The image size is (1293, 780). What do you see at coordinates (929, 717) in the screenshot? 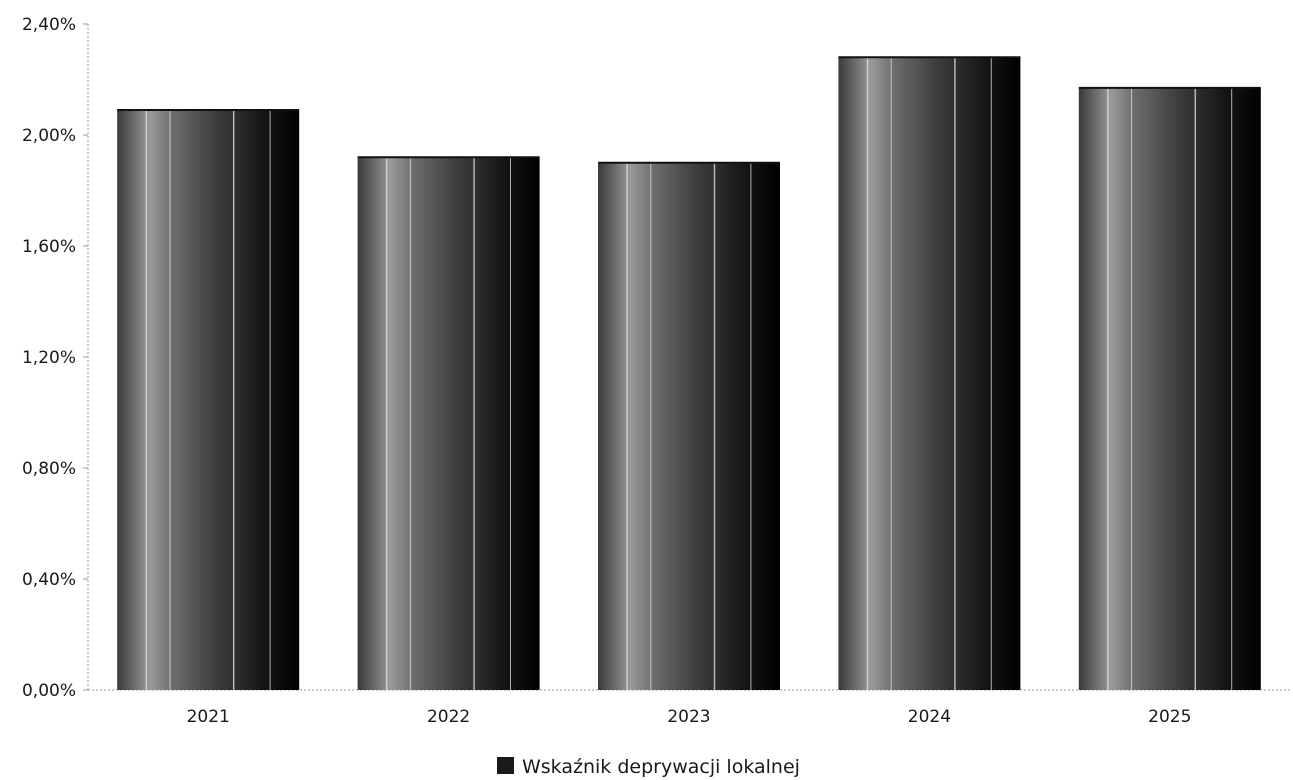
I see `x-tick-label: 2024` at bounding box center [929, 717].